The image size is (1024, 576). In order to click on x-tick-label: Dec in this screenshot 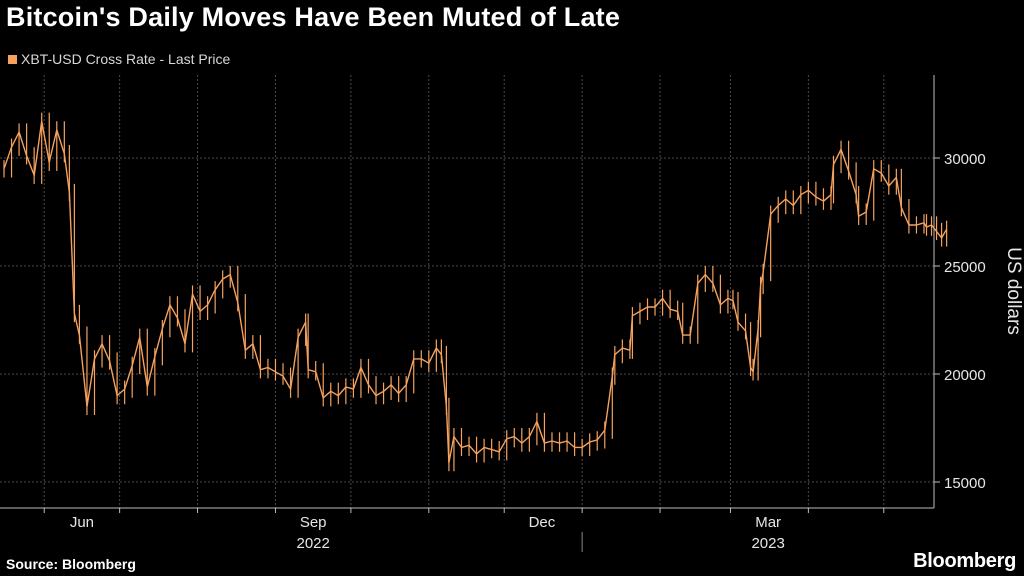, I will do `click(542, 522)`.